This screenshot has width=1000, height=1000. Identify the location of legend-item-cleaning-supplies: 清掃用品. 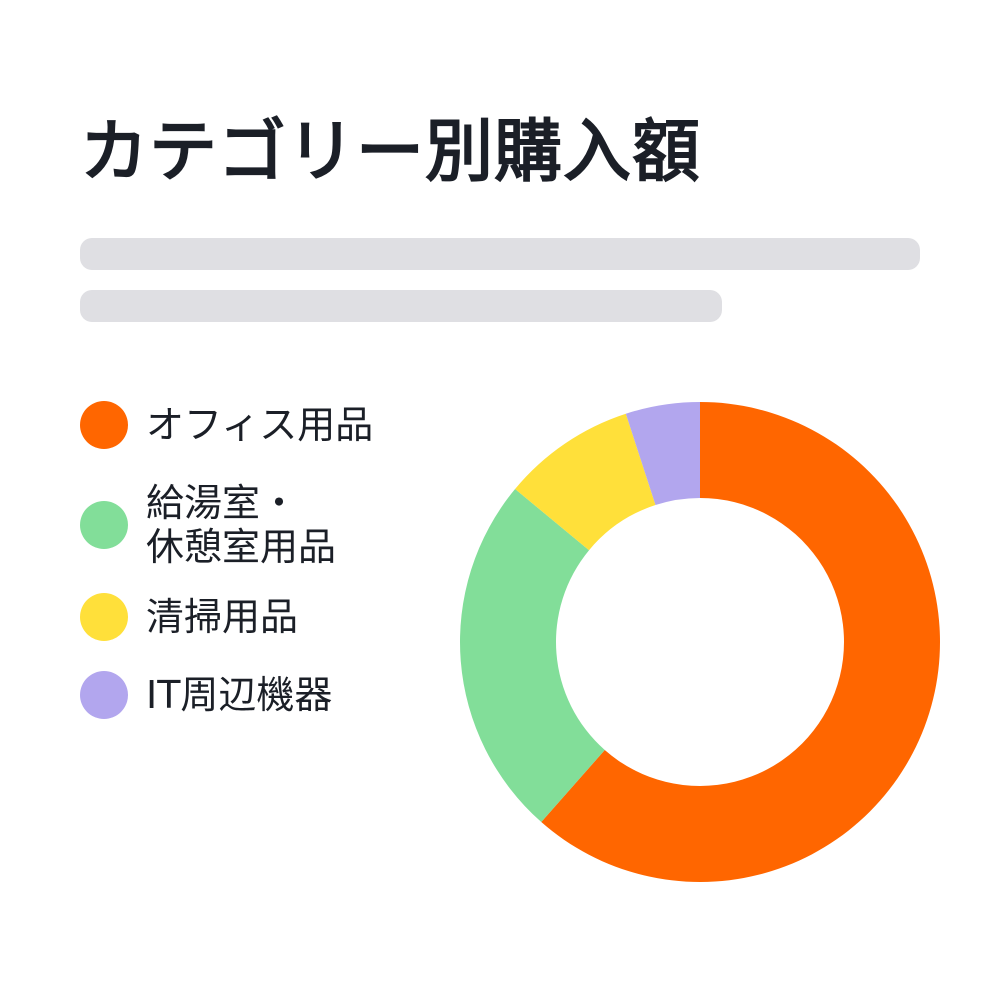
(248, 617).